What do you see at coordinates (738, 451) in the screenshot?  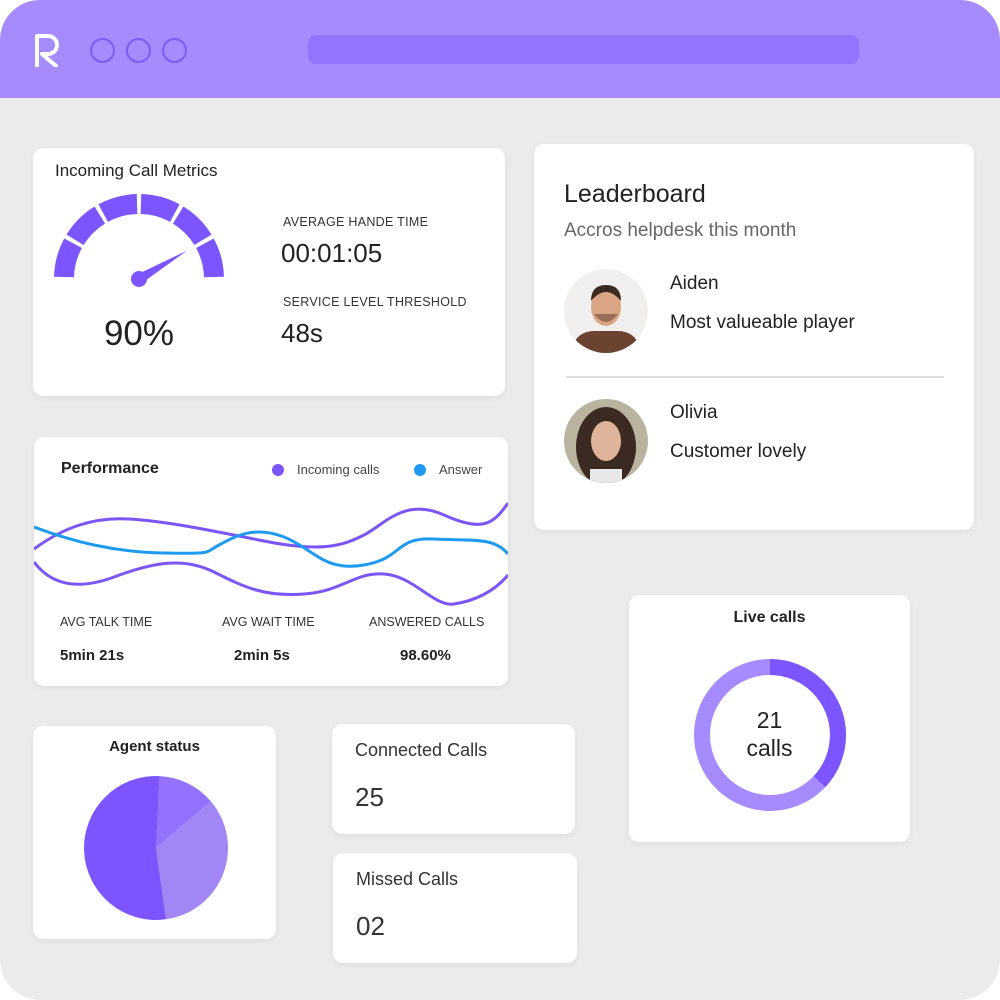 I see `leader-award: Customer lovely` at bounding box center [738, 451].